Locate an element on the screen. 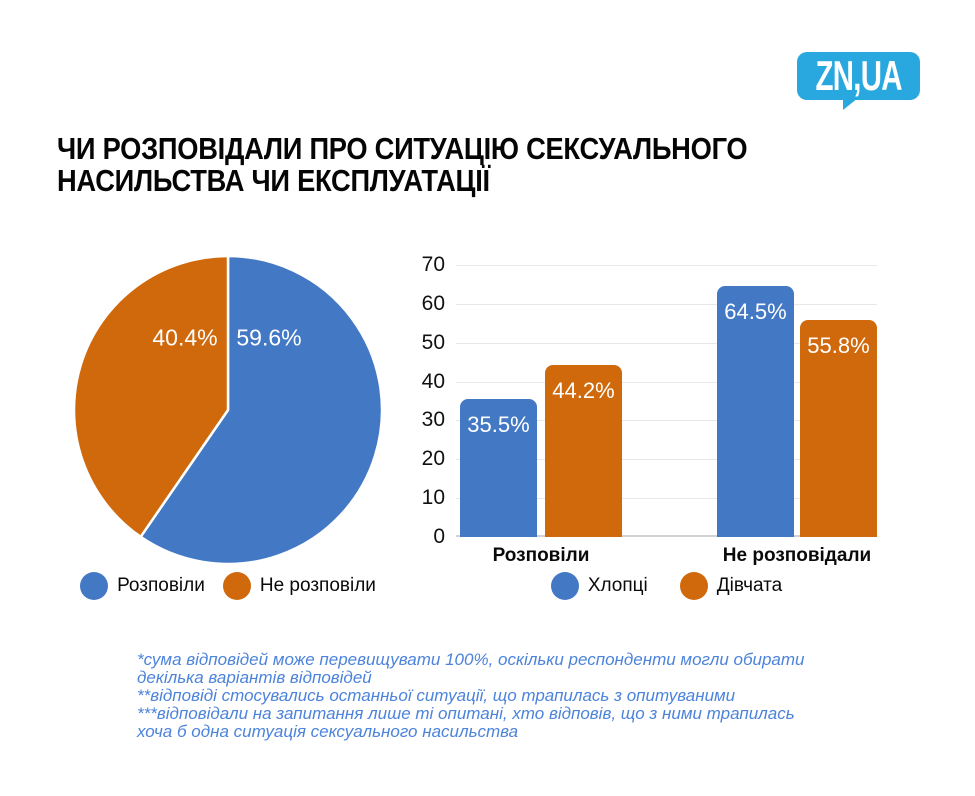 The width and height of the screenshot is (975, 796). y-axis-tick-label: 10 is located at coordinates (433, 497).